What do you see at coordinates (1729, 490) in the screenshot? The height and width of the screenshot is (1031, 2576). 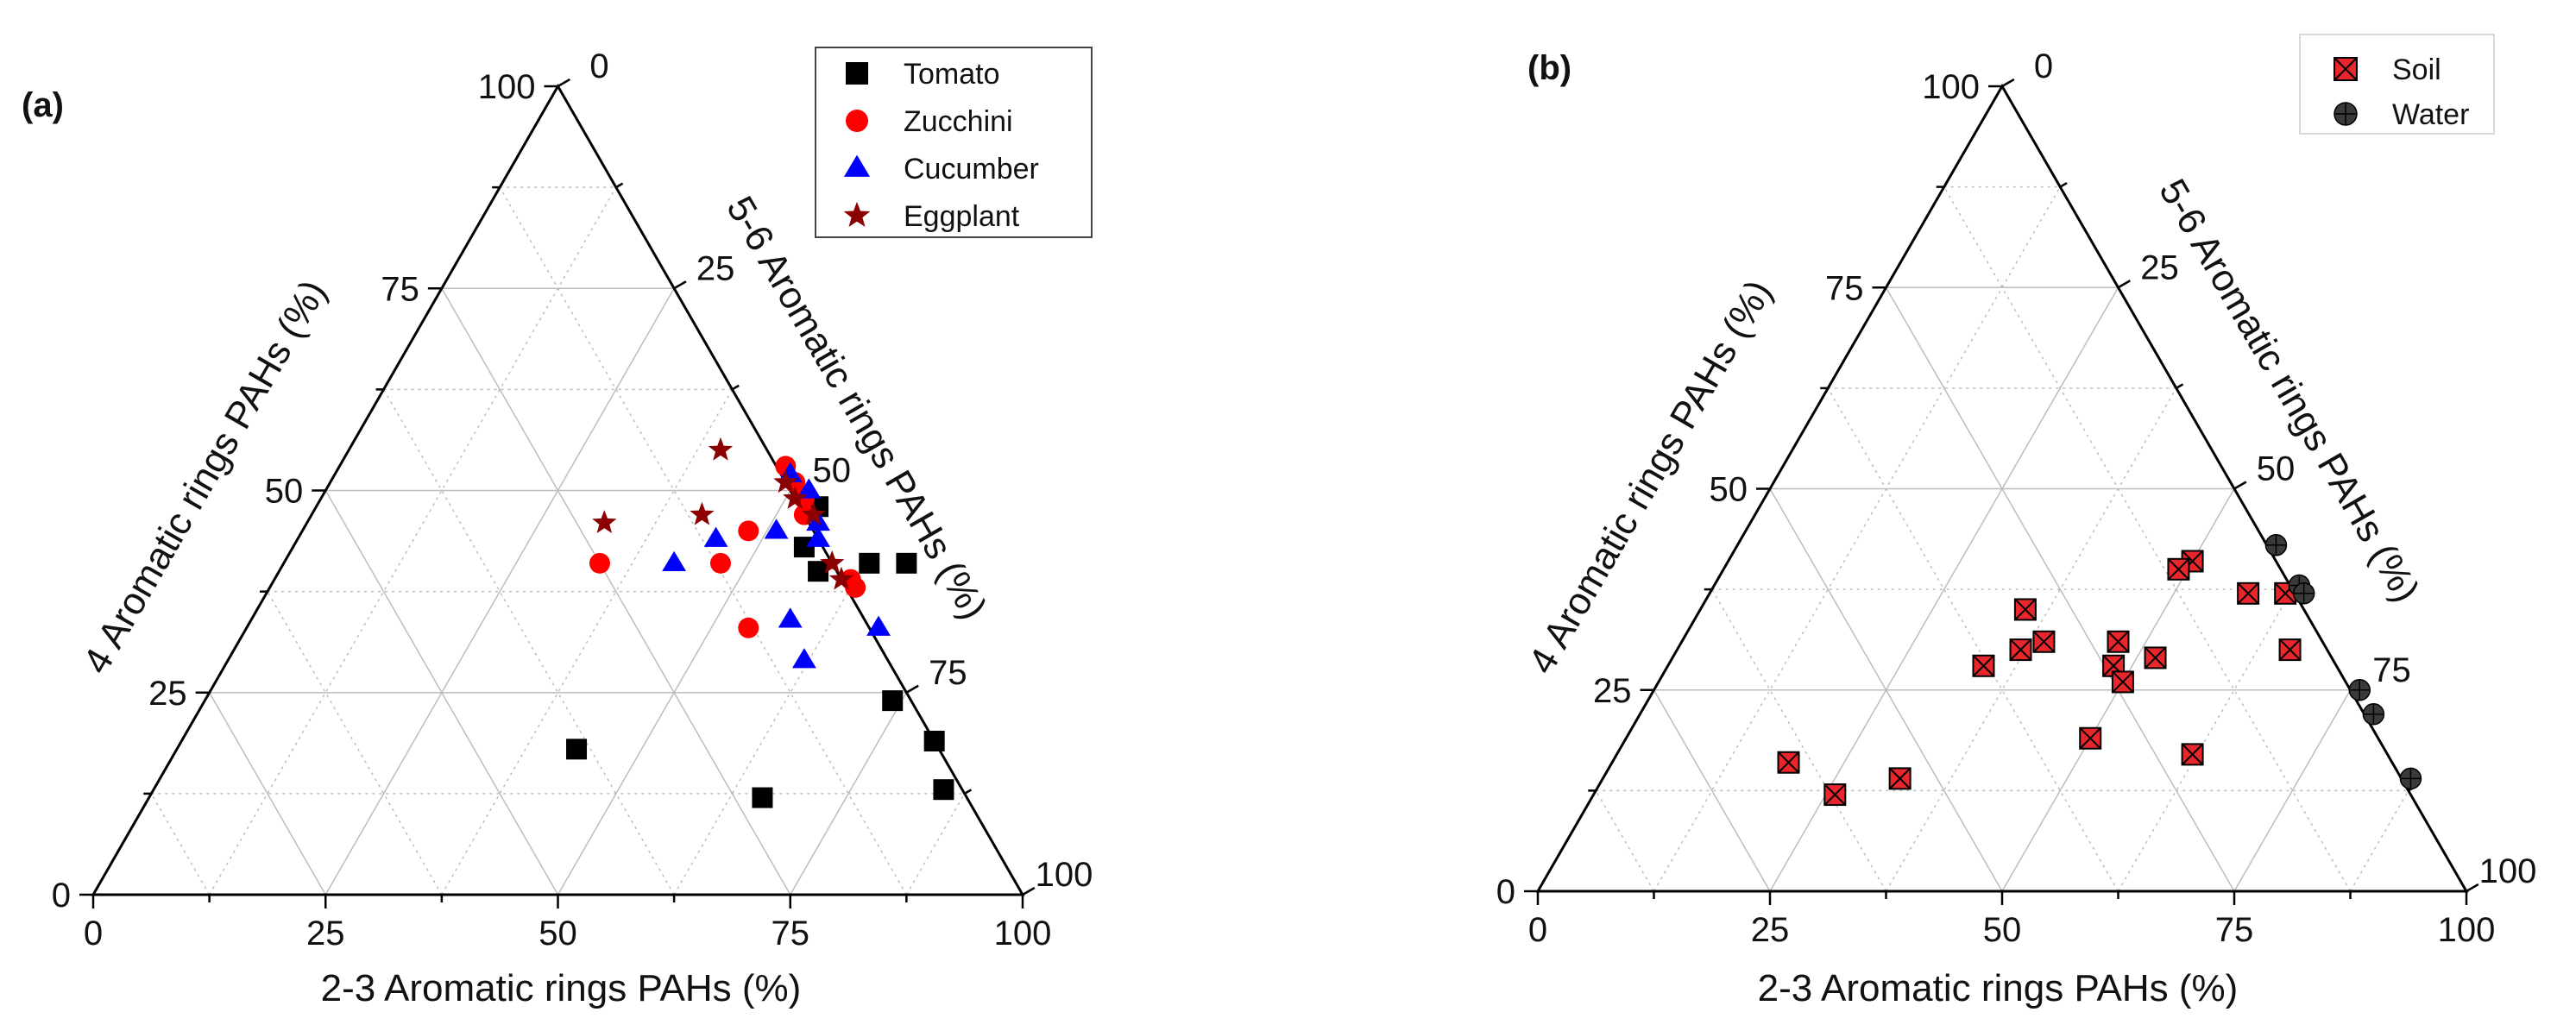 I see `left-tick-label: 50` at bounding box center [1729, 490].